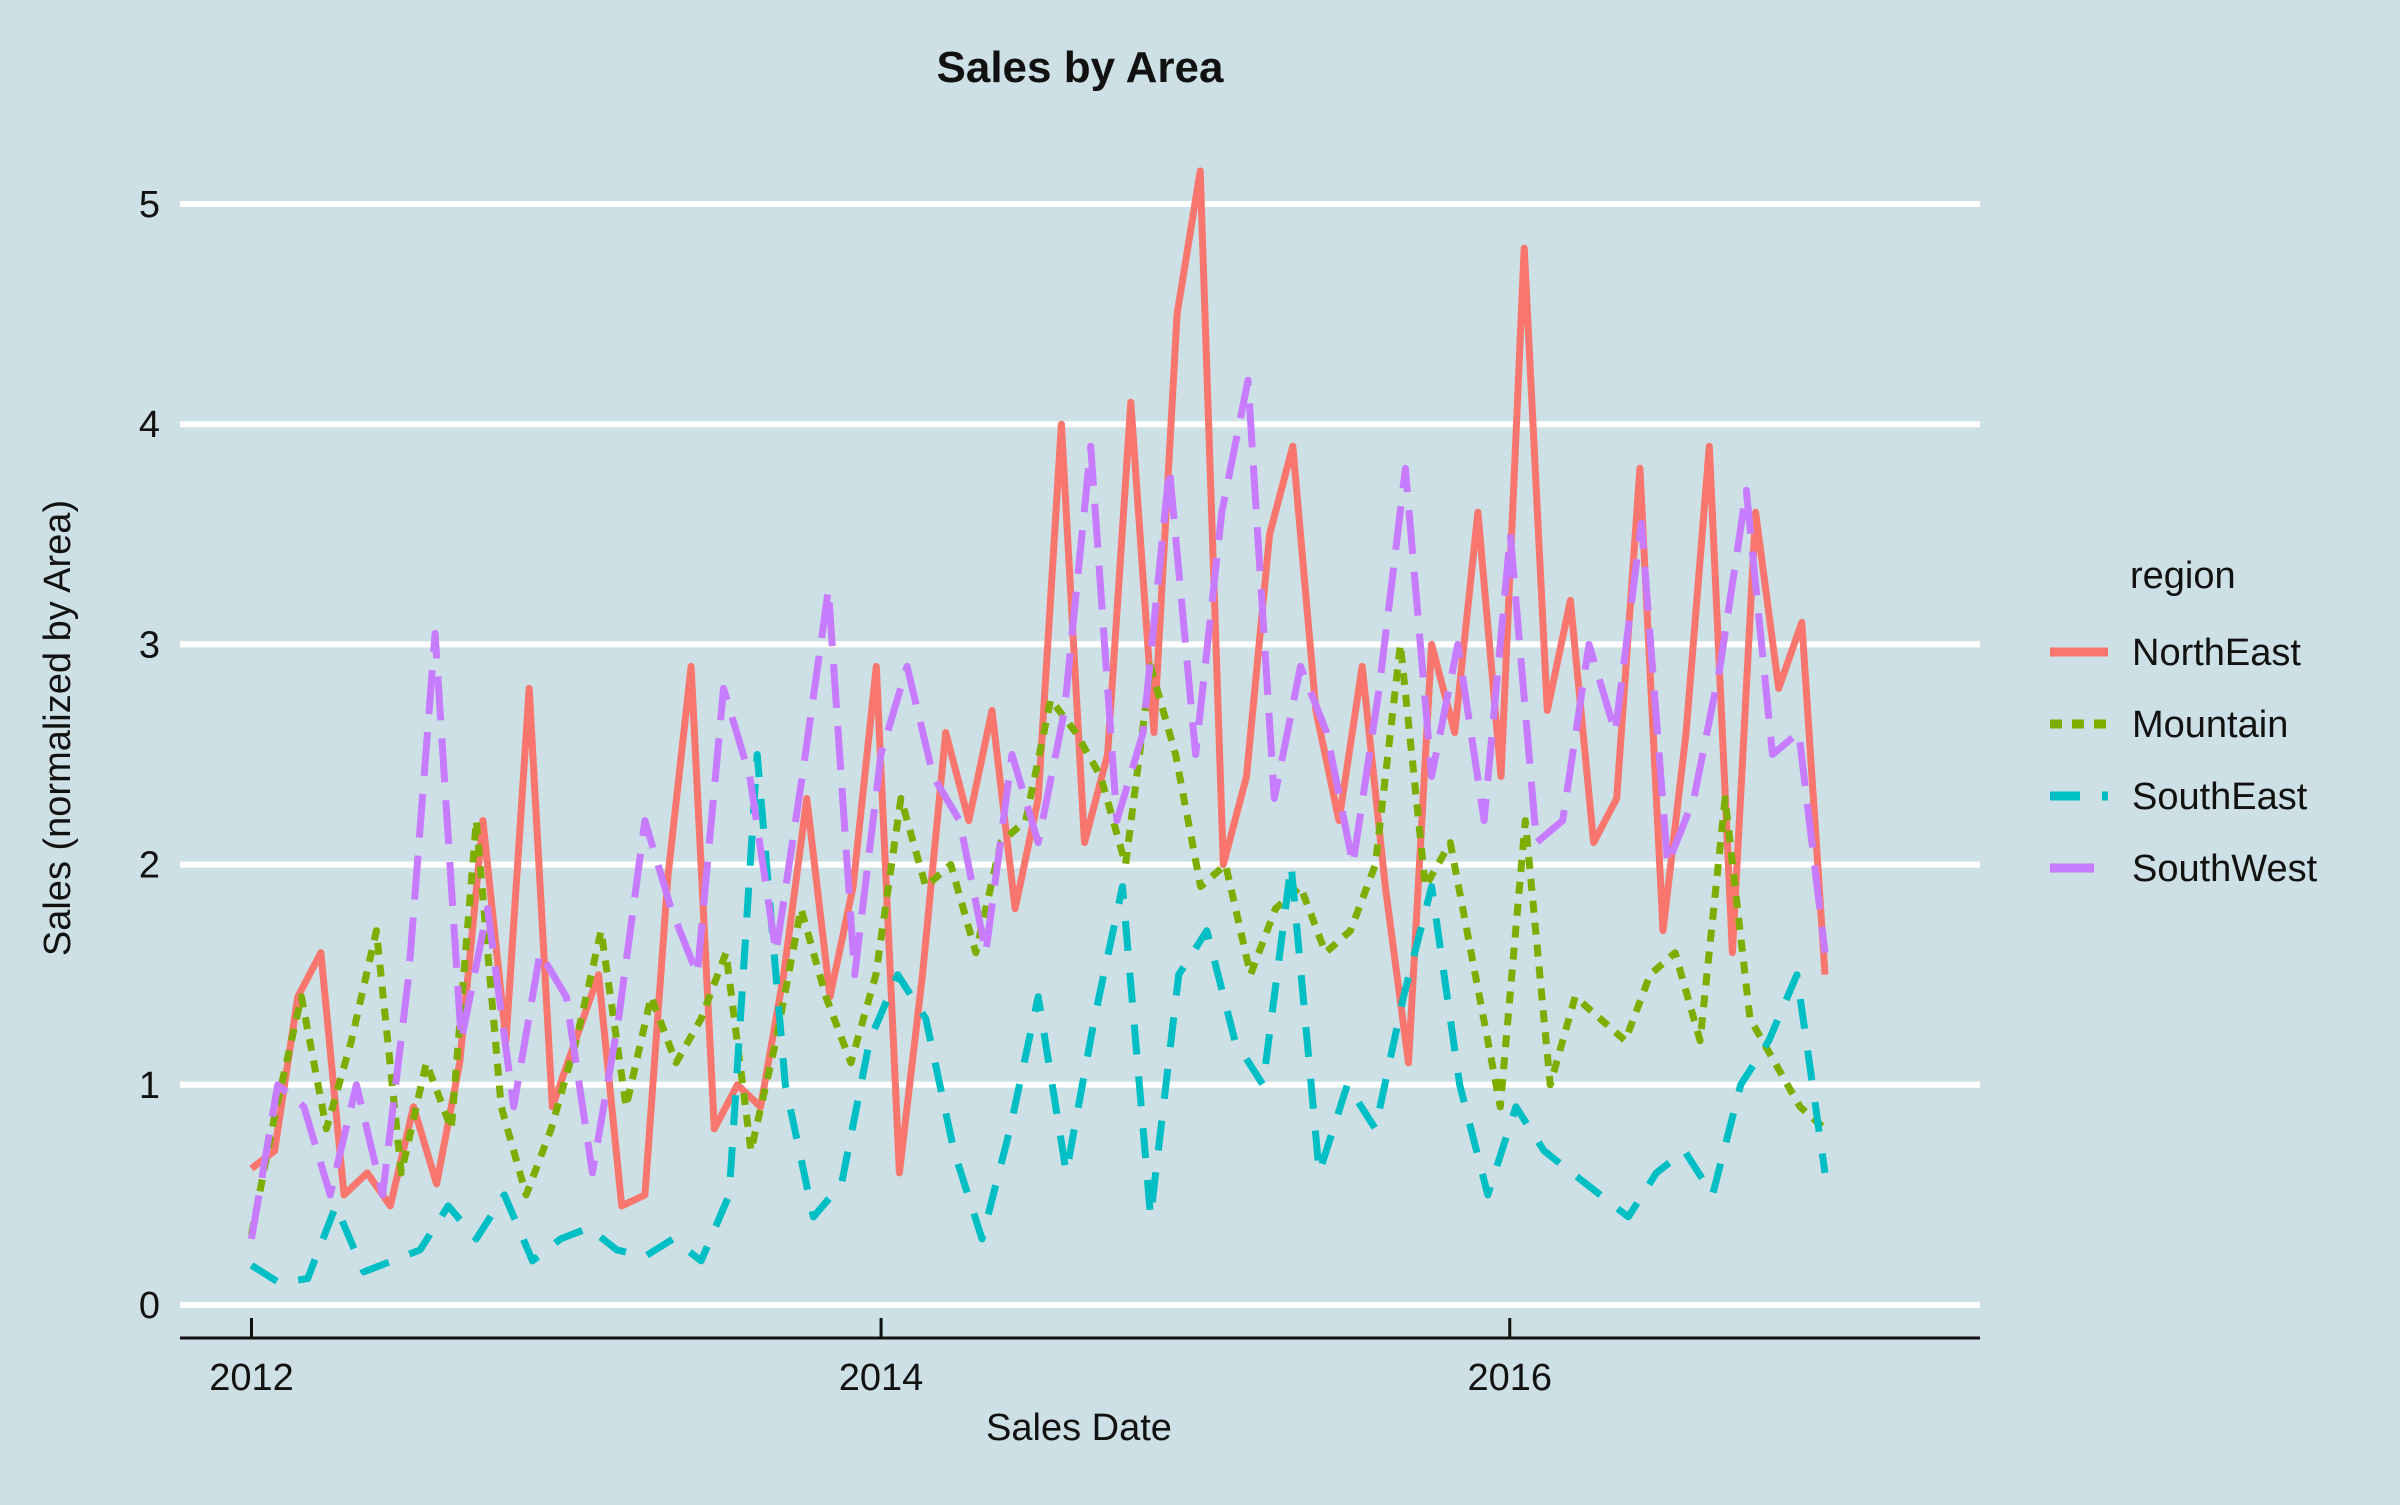  Describe the element at coordinates (881, 1378) in the screenshot. I see `x-tick-label: 2014` at that location.